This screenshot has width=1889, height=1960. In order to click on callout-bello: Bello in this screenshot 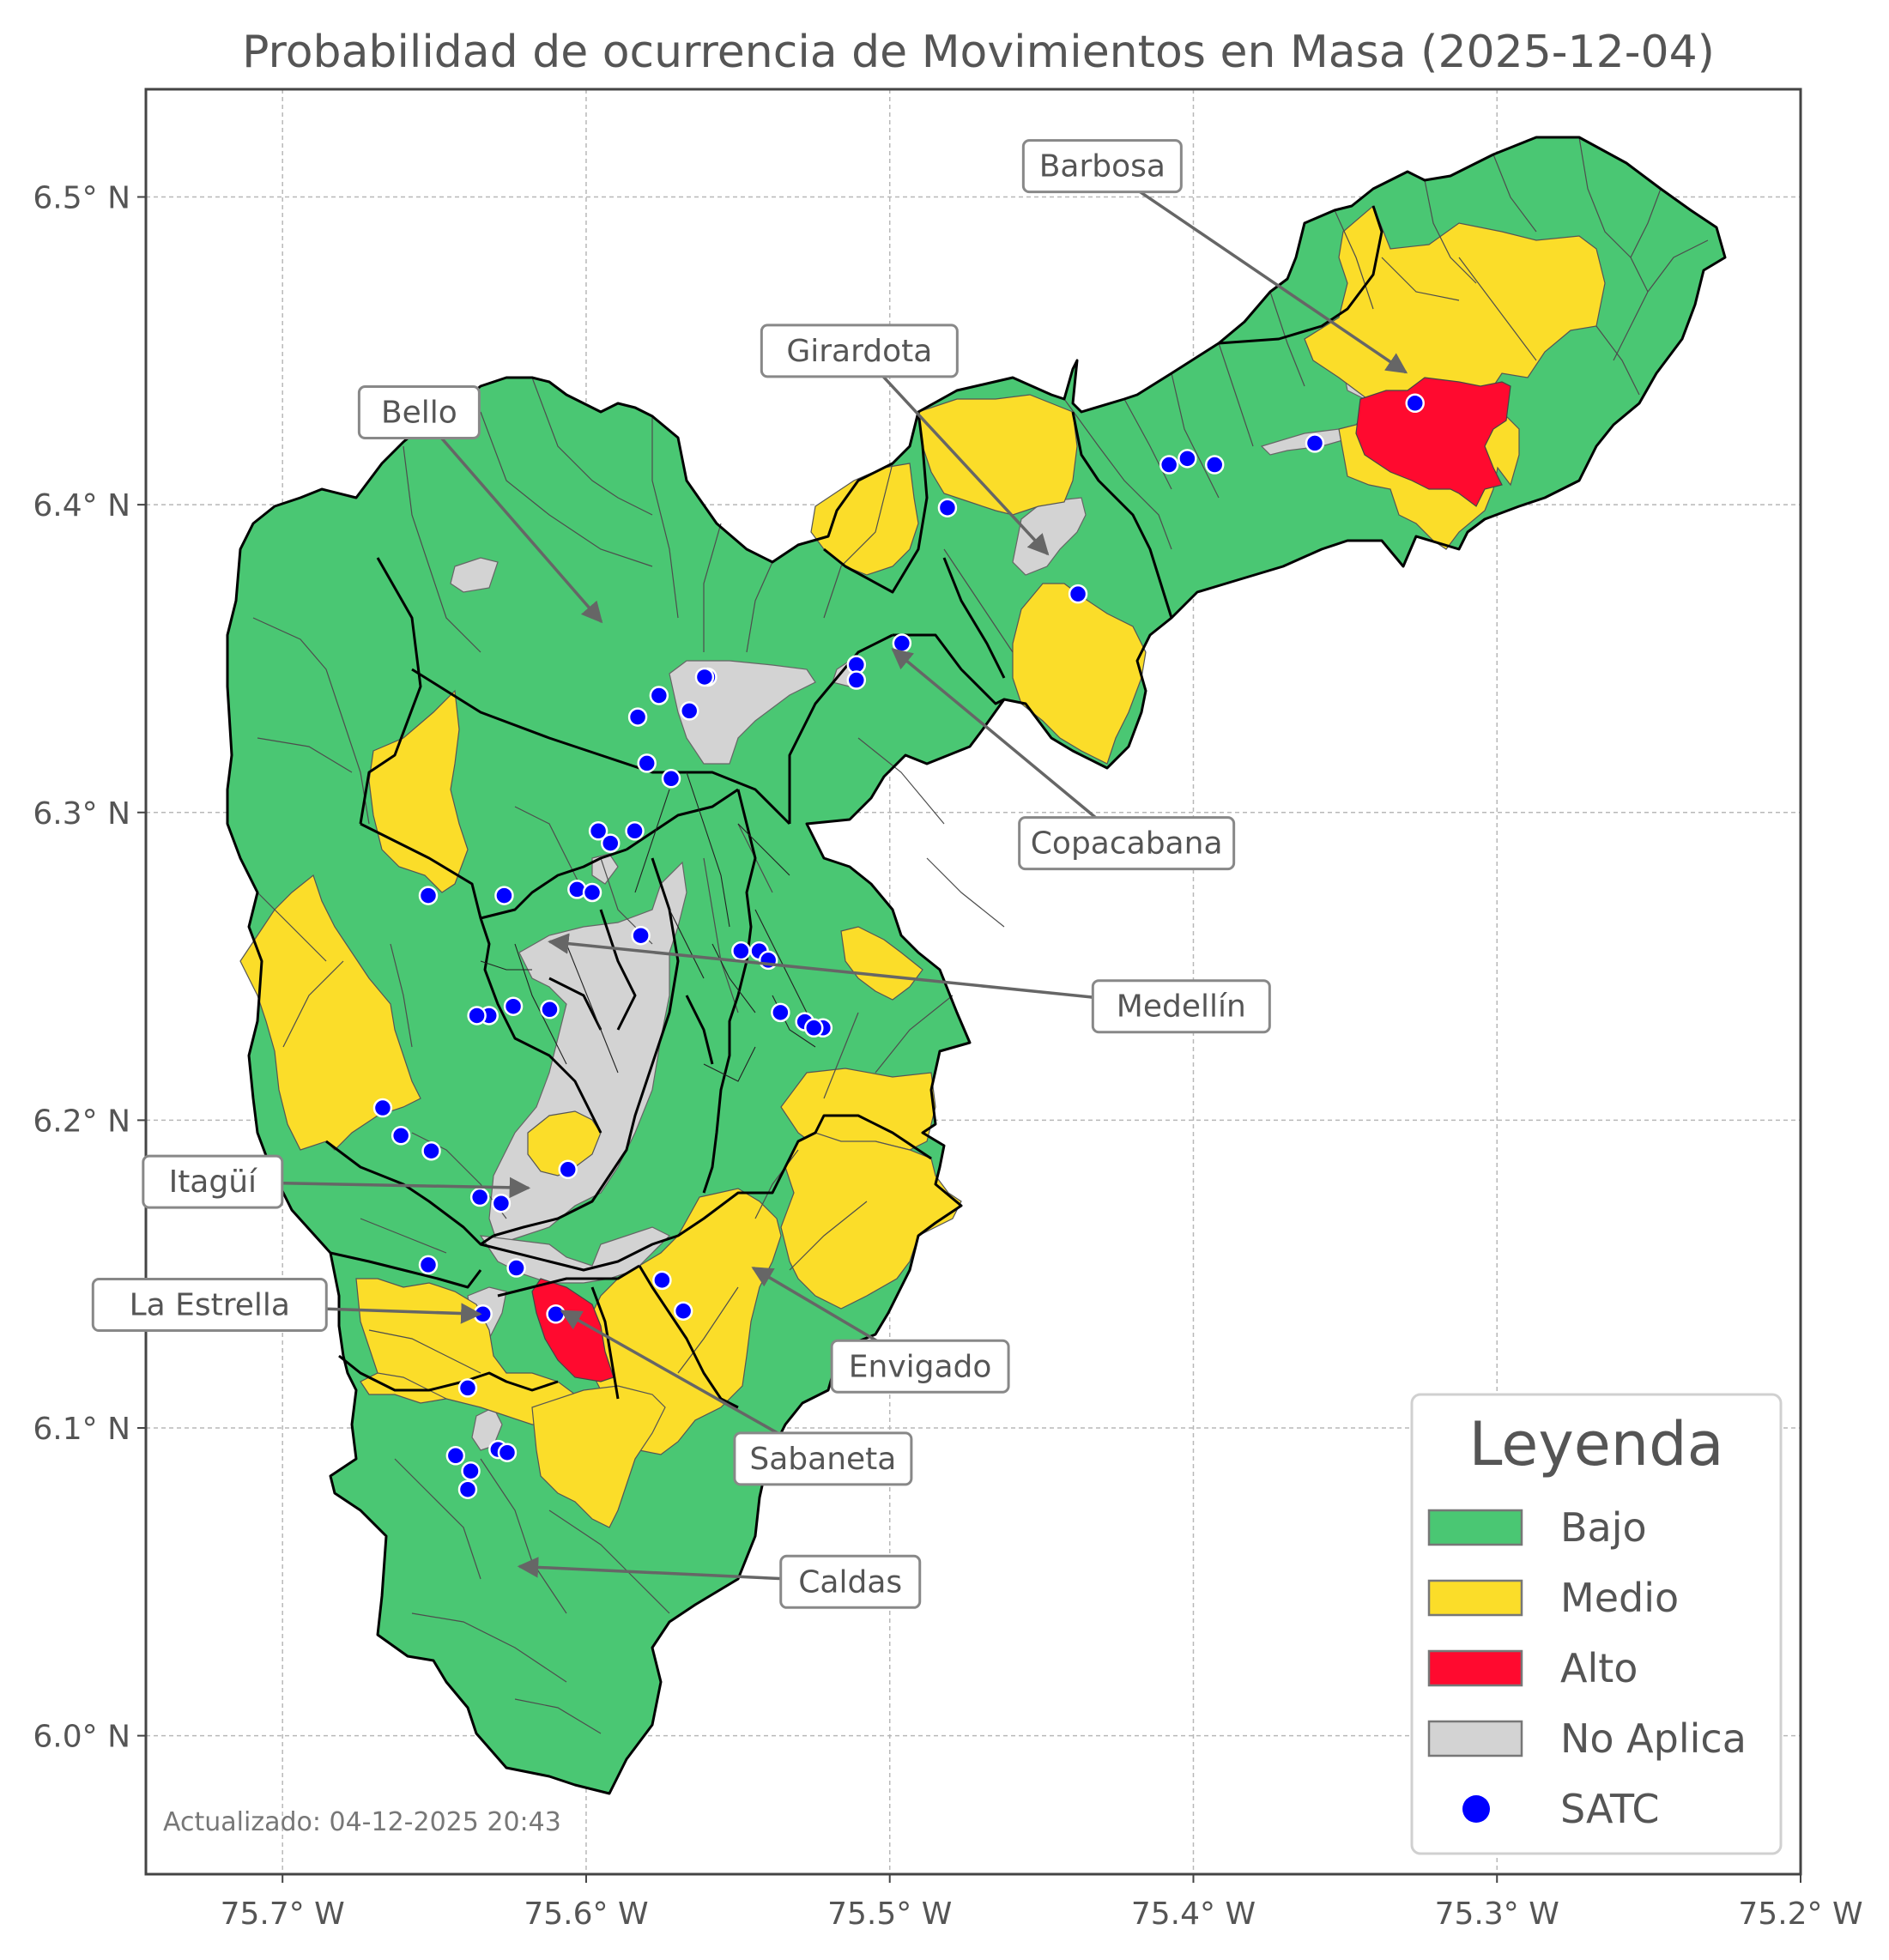, I will do `click(480, 504)`.